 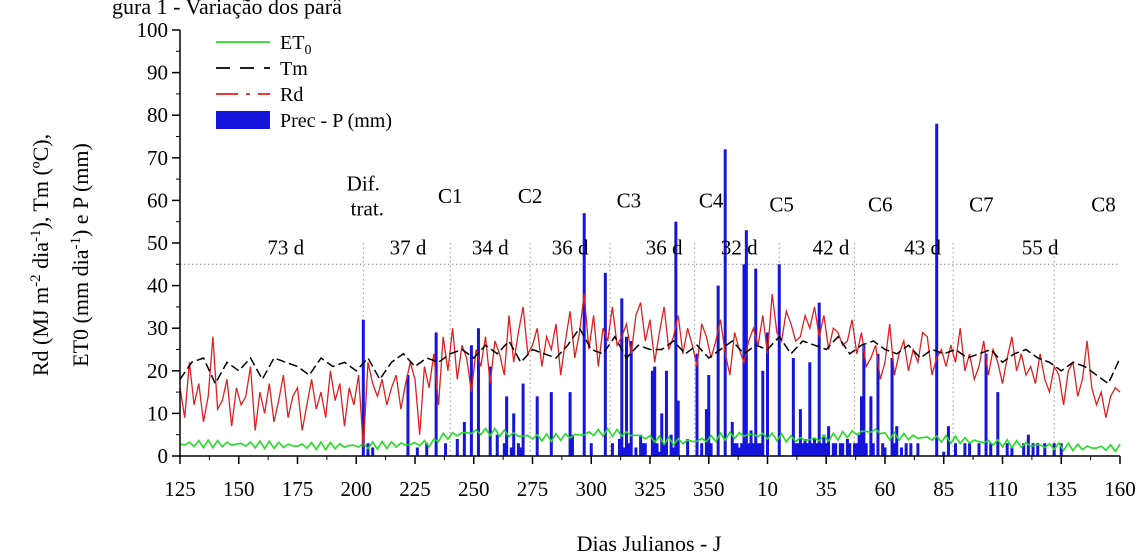 What do you see at coordinates (711, 200) in the screenshot?
I see `cycle-label: C4` at bounding box center [711, 200].